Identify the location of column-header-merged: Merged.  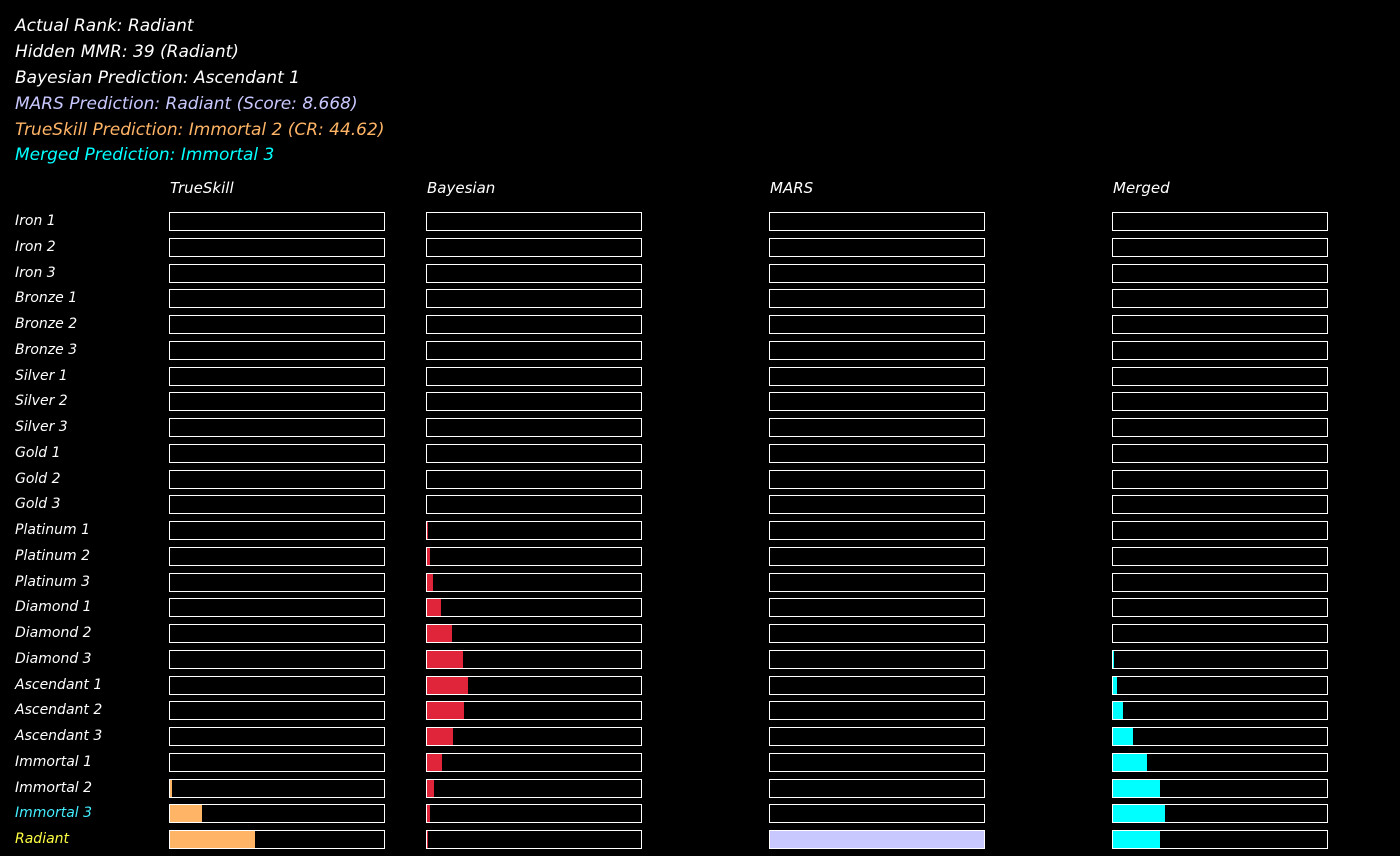
(1141, 188).